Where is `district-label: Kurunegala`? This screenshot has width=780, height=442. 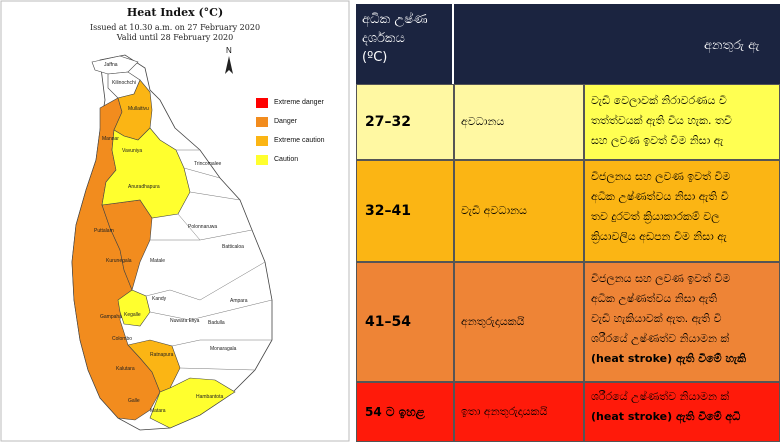 district-label: Kurunegala is located at coordinates (119, 261).